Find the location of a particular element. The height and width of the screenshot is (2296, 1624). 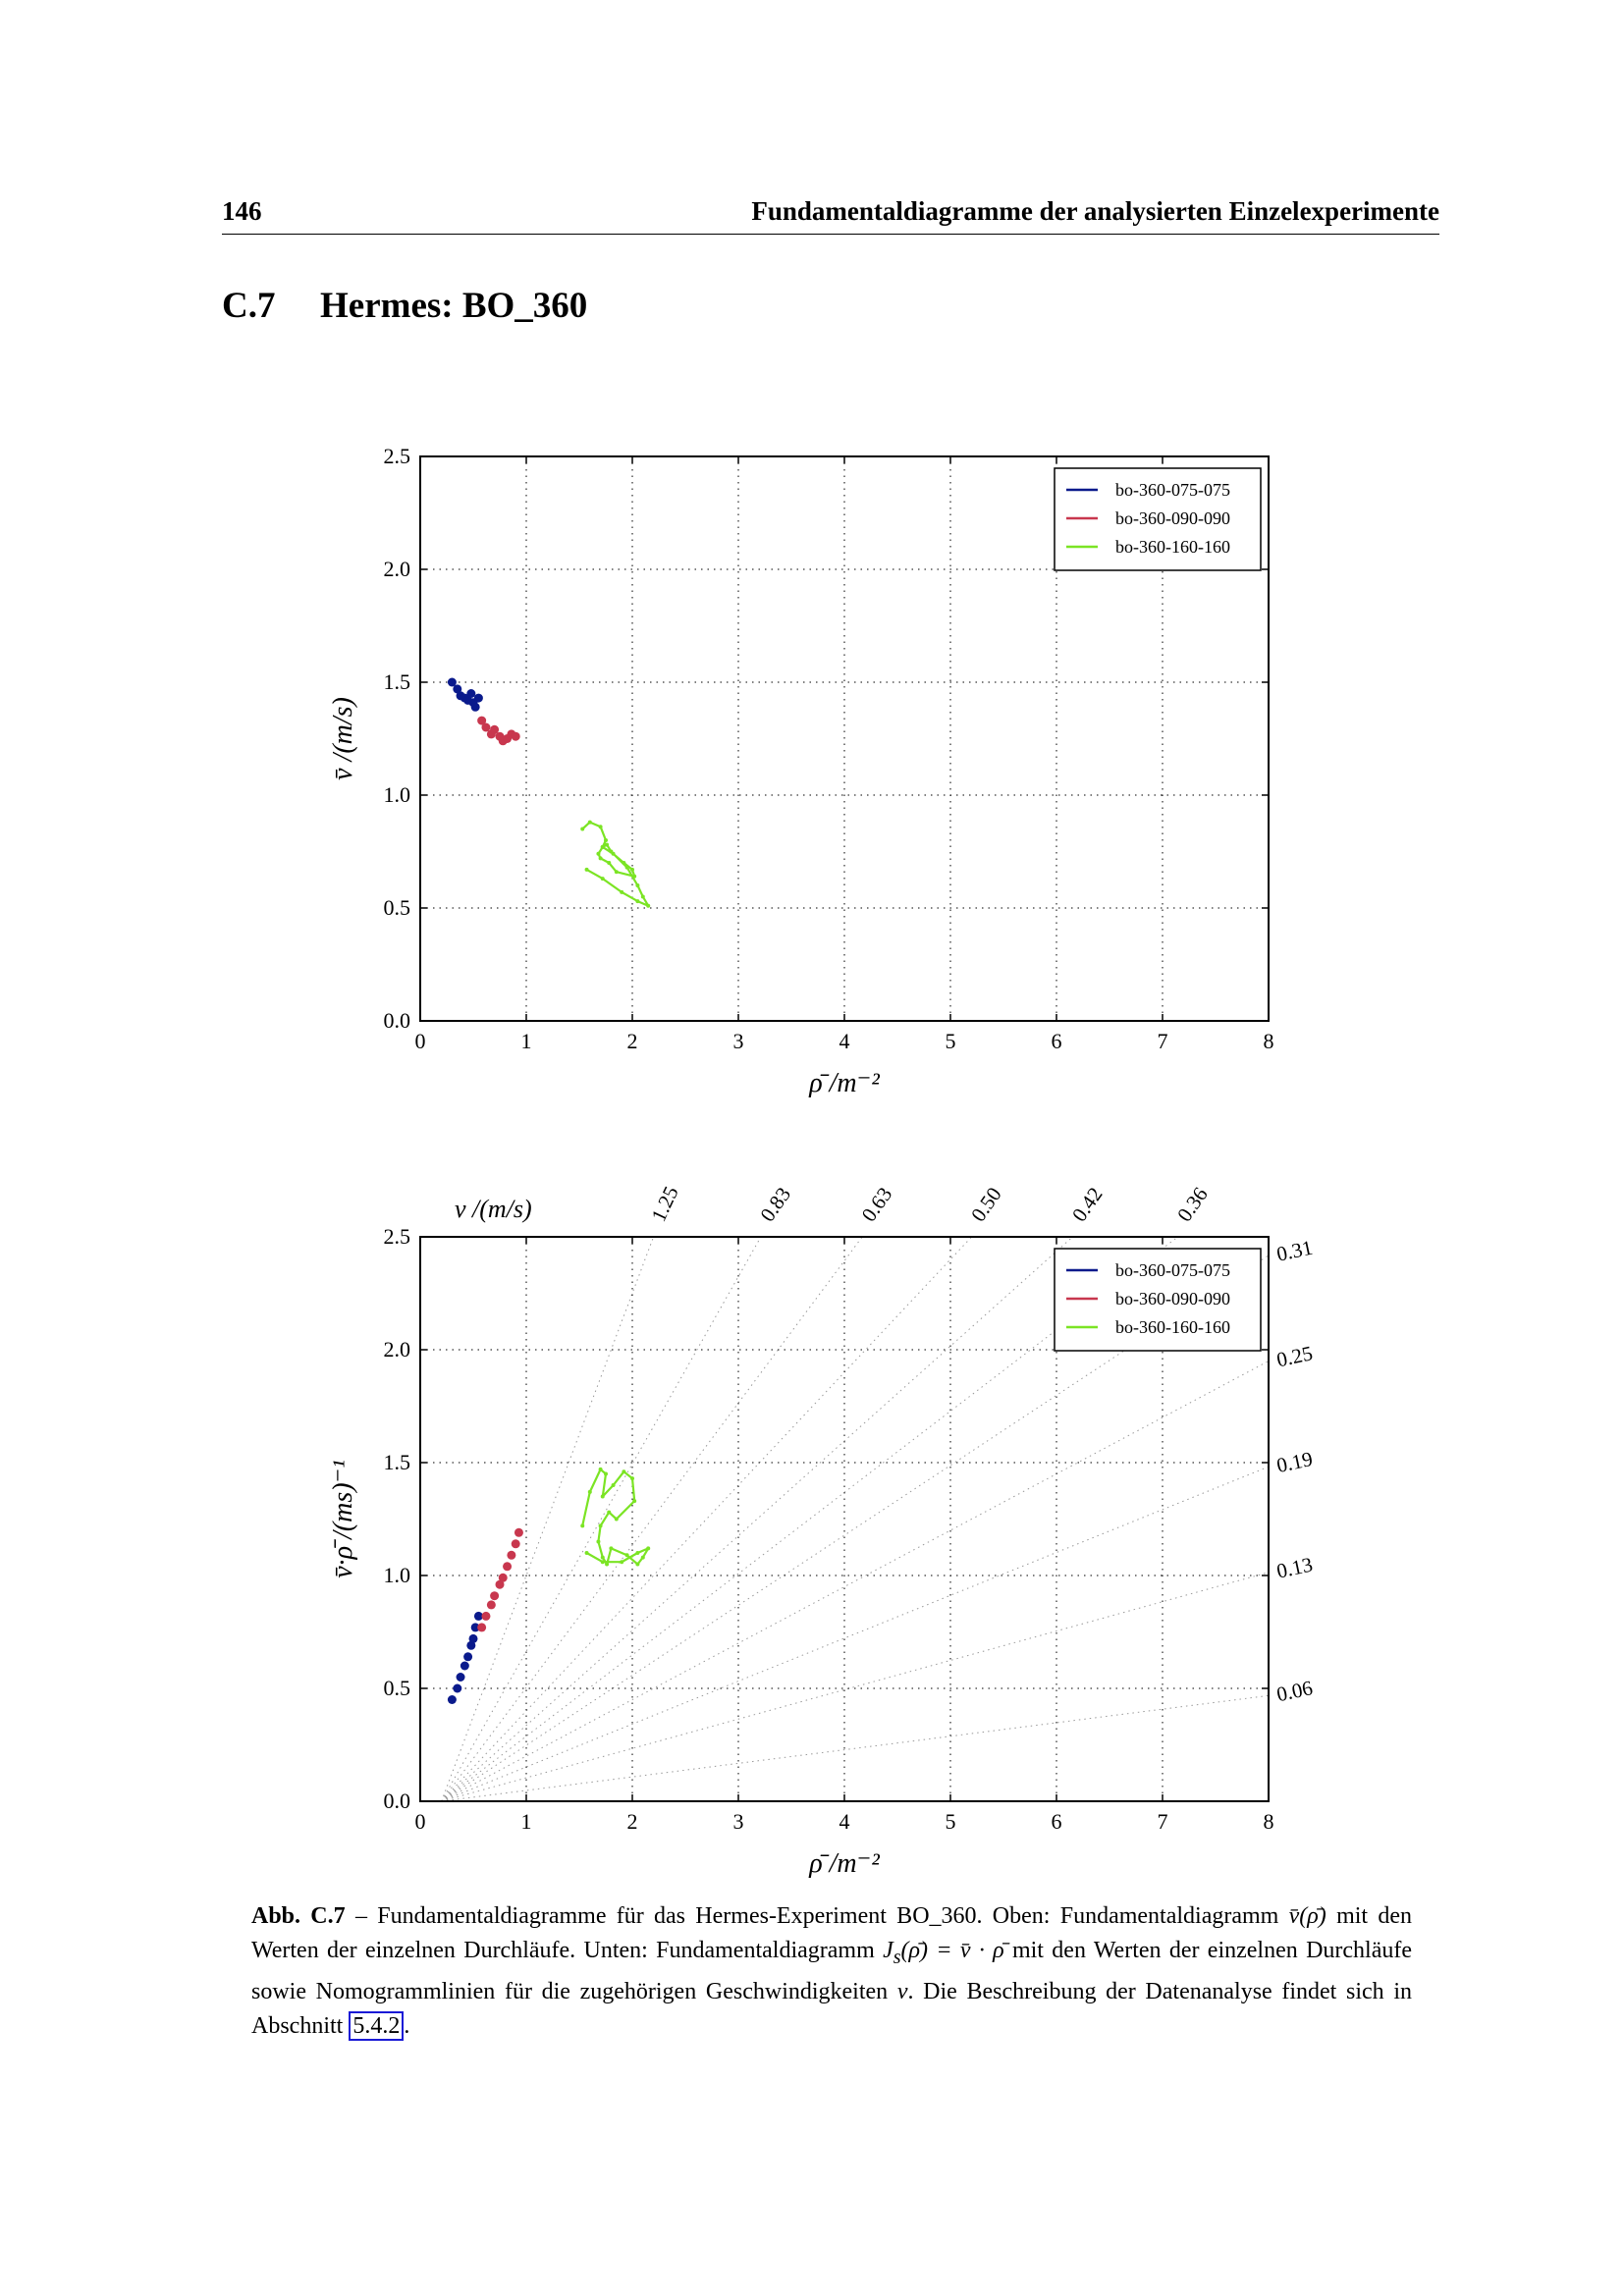

x-tick-label: 1 is located at coordinates (526, 1041).